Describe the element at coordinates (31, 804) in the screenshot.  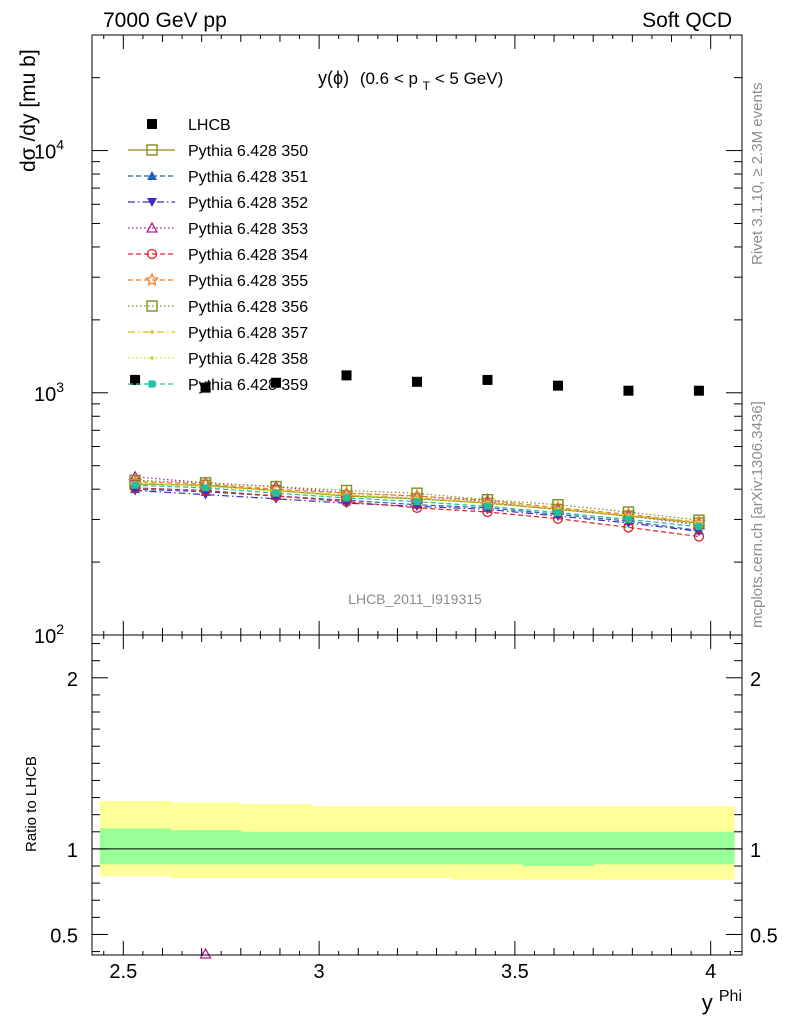
I see `ylabel-ratio: Ratio to LHCB` at that location.